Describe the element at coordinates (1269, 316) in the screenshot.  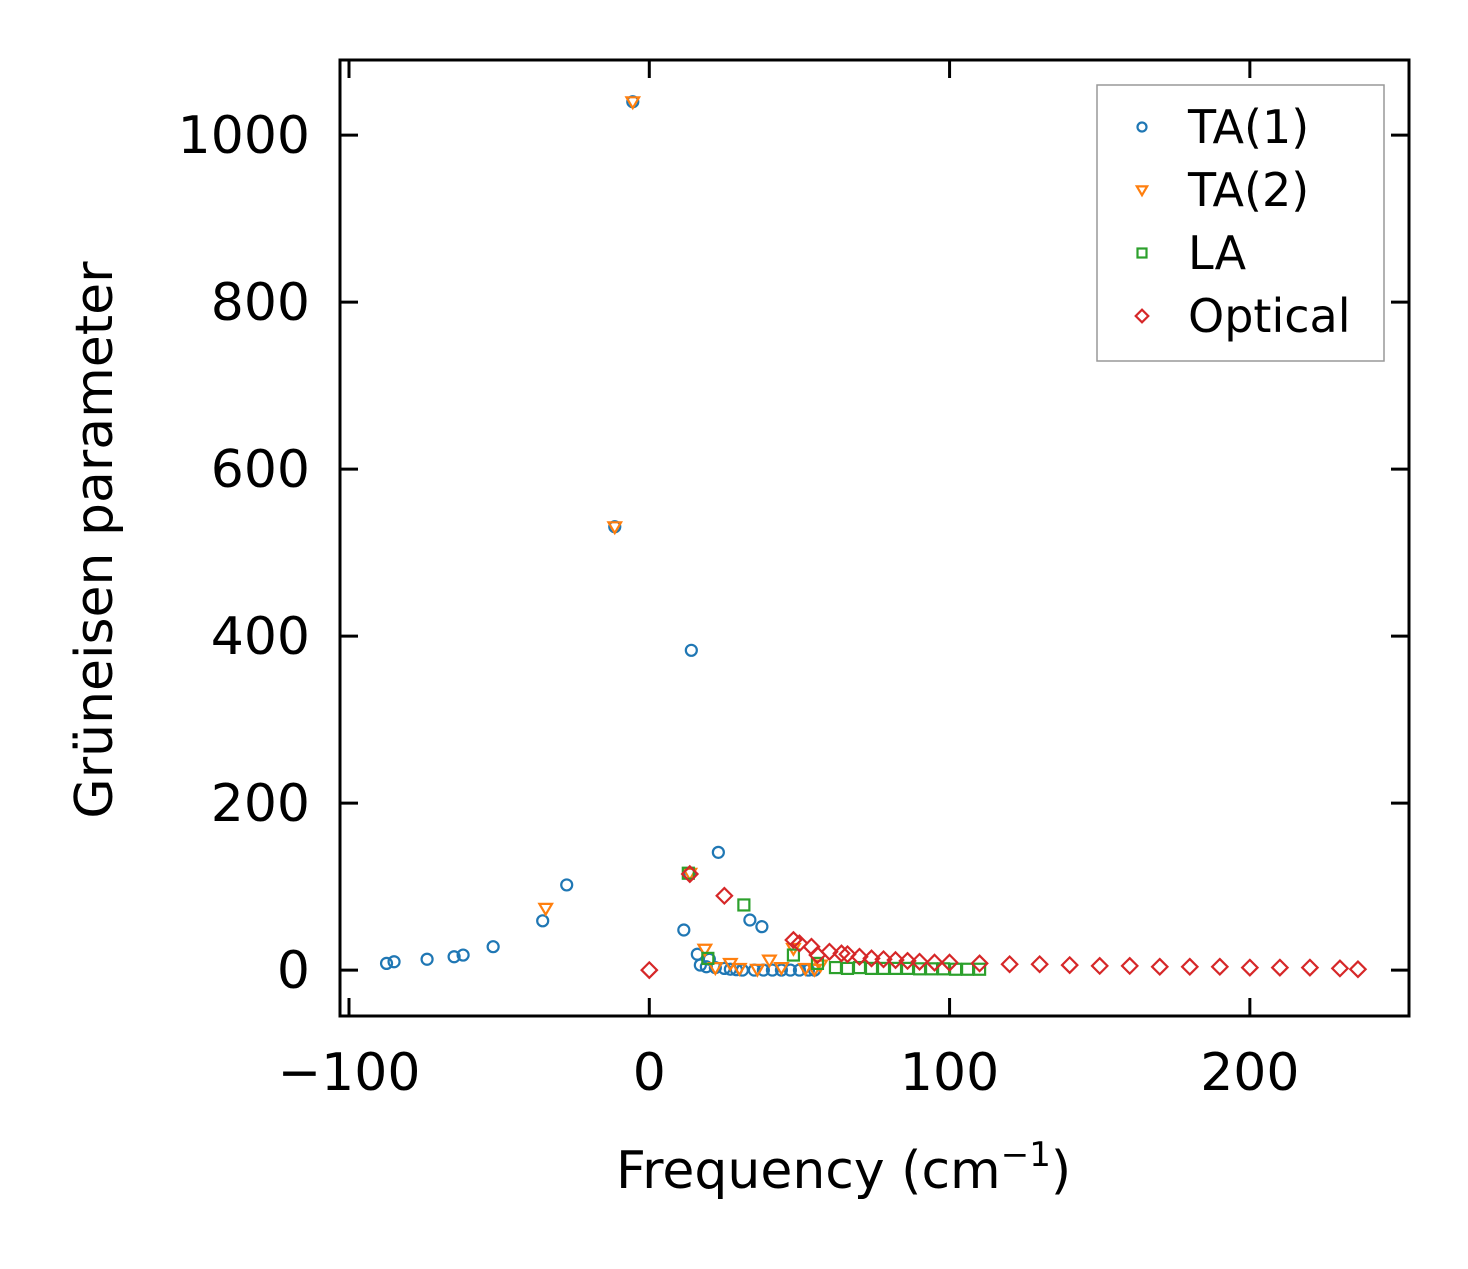
I see `legend-label: Optical` at that location.